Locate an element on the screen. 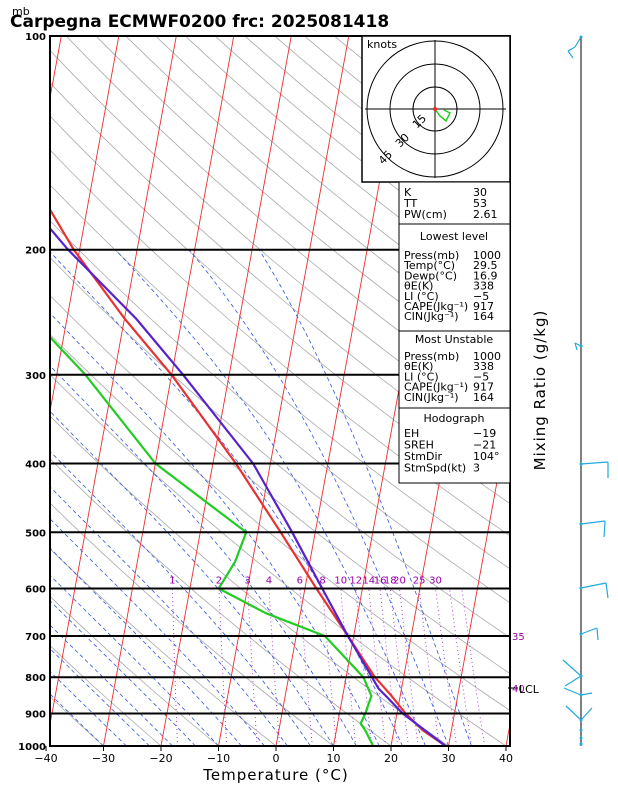 The image size is (618, 800). hodograph-stat-label: SREH is located at coordinates (419, 445).